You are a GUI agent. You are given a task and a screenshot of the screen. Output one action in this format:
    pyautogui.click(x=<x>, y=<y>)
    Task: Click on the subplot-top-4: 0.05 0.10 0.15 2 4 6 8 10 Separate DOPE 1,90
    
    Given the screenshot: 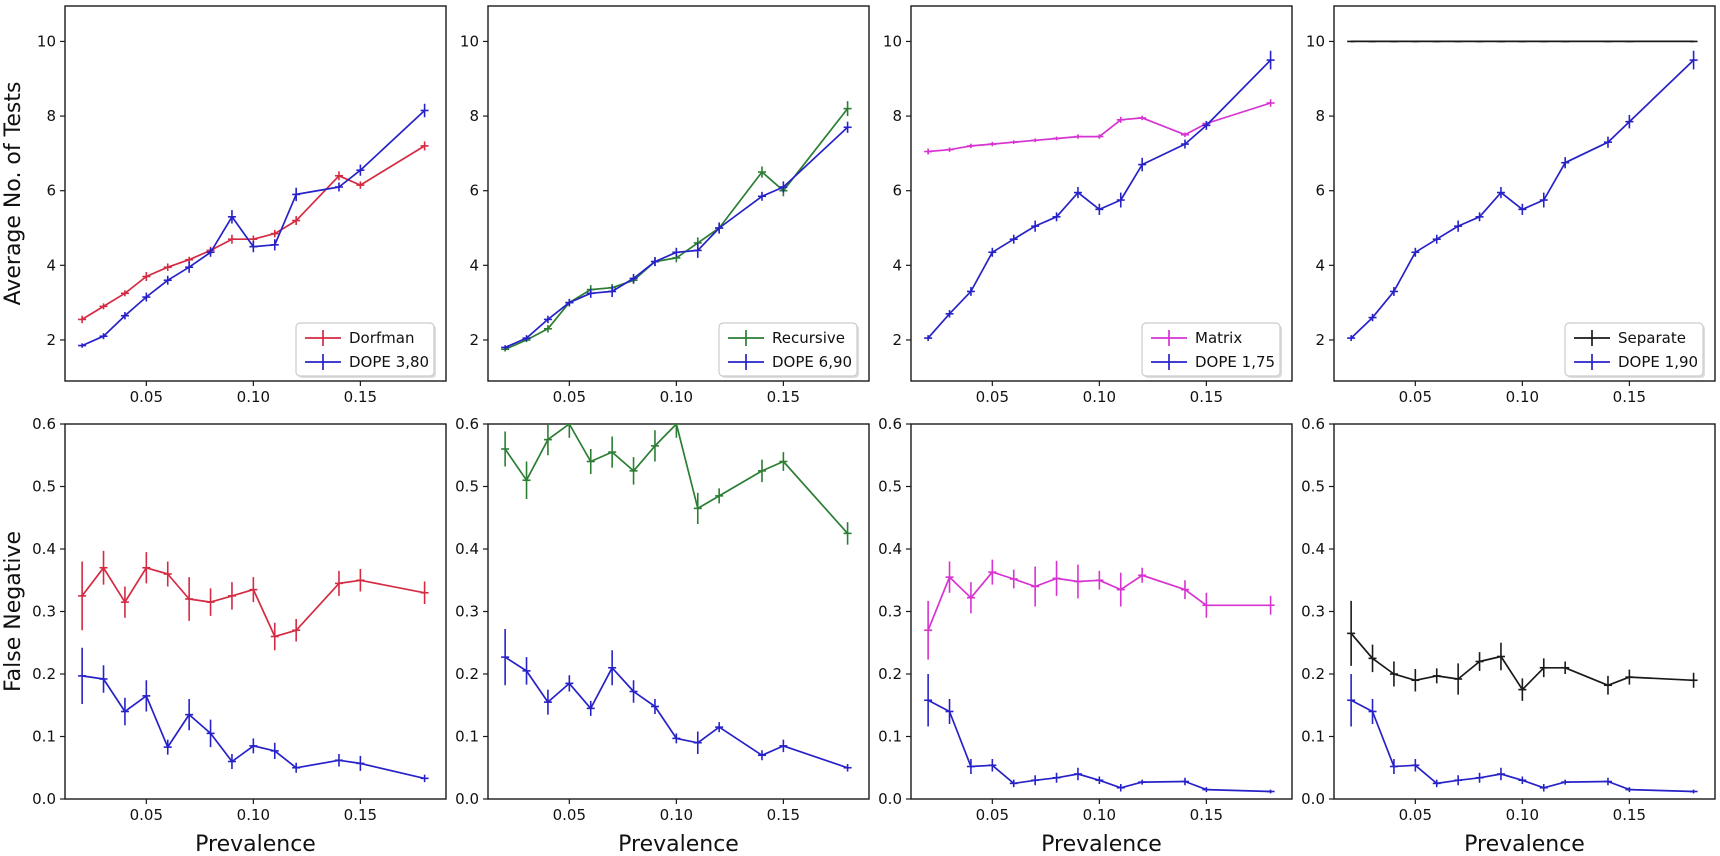 What is the action you would take?
    pyautogui.click(x=1511, y=205)
    